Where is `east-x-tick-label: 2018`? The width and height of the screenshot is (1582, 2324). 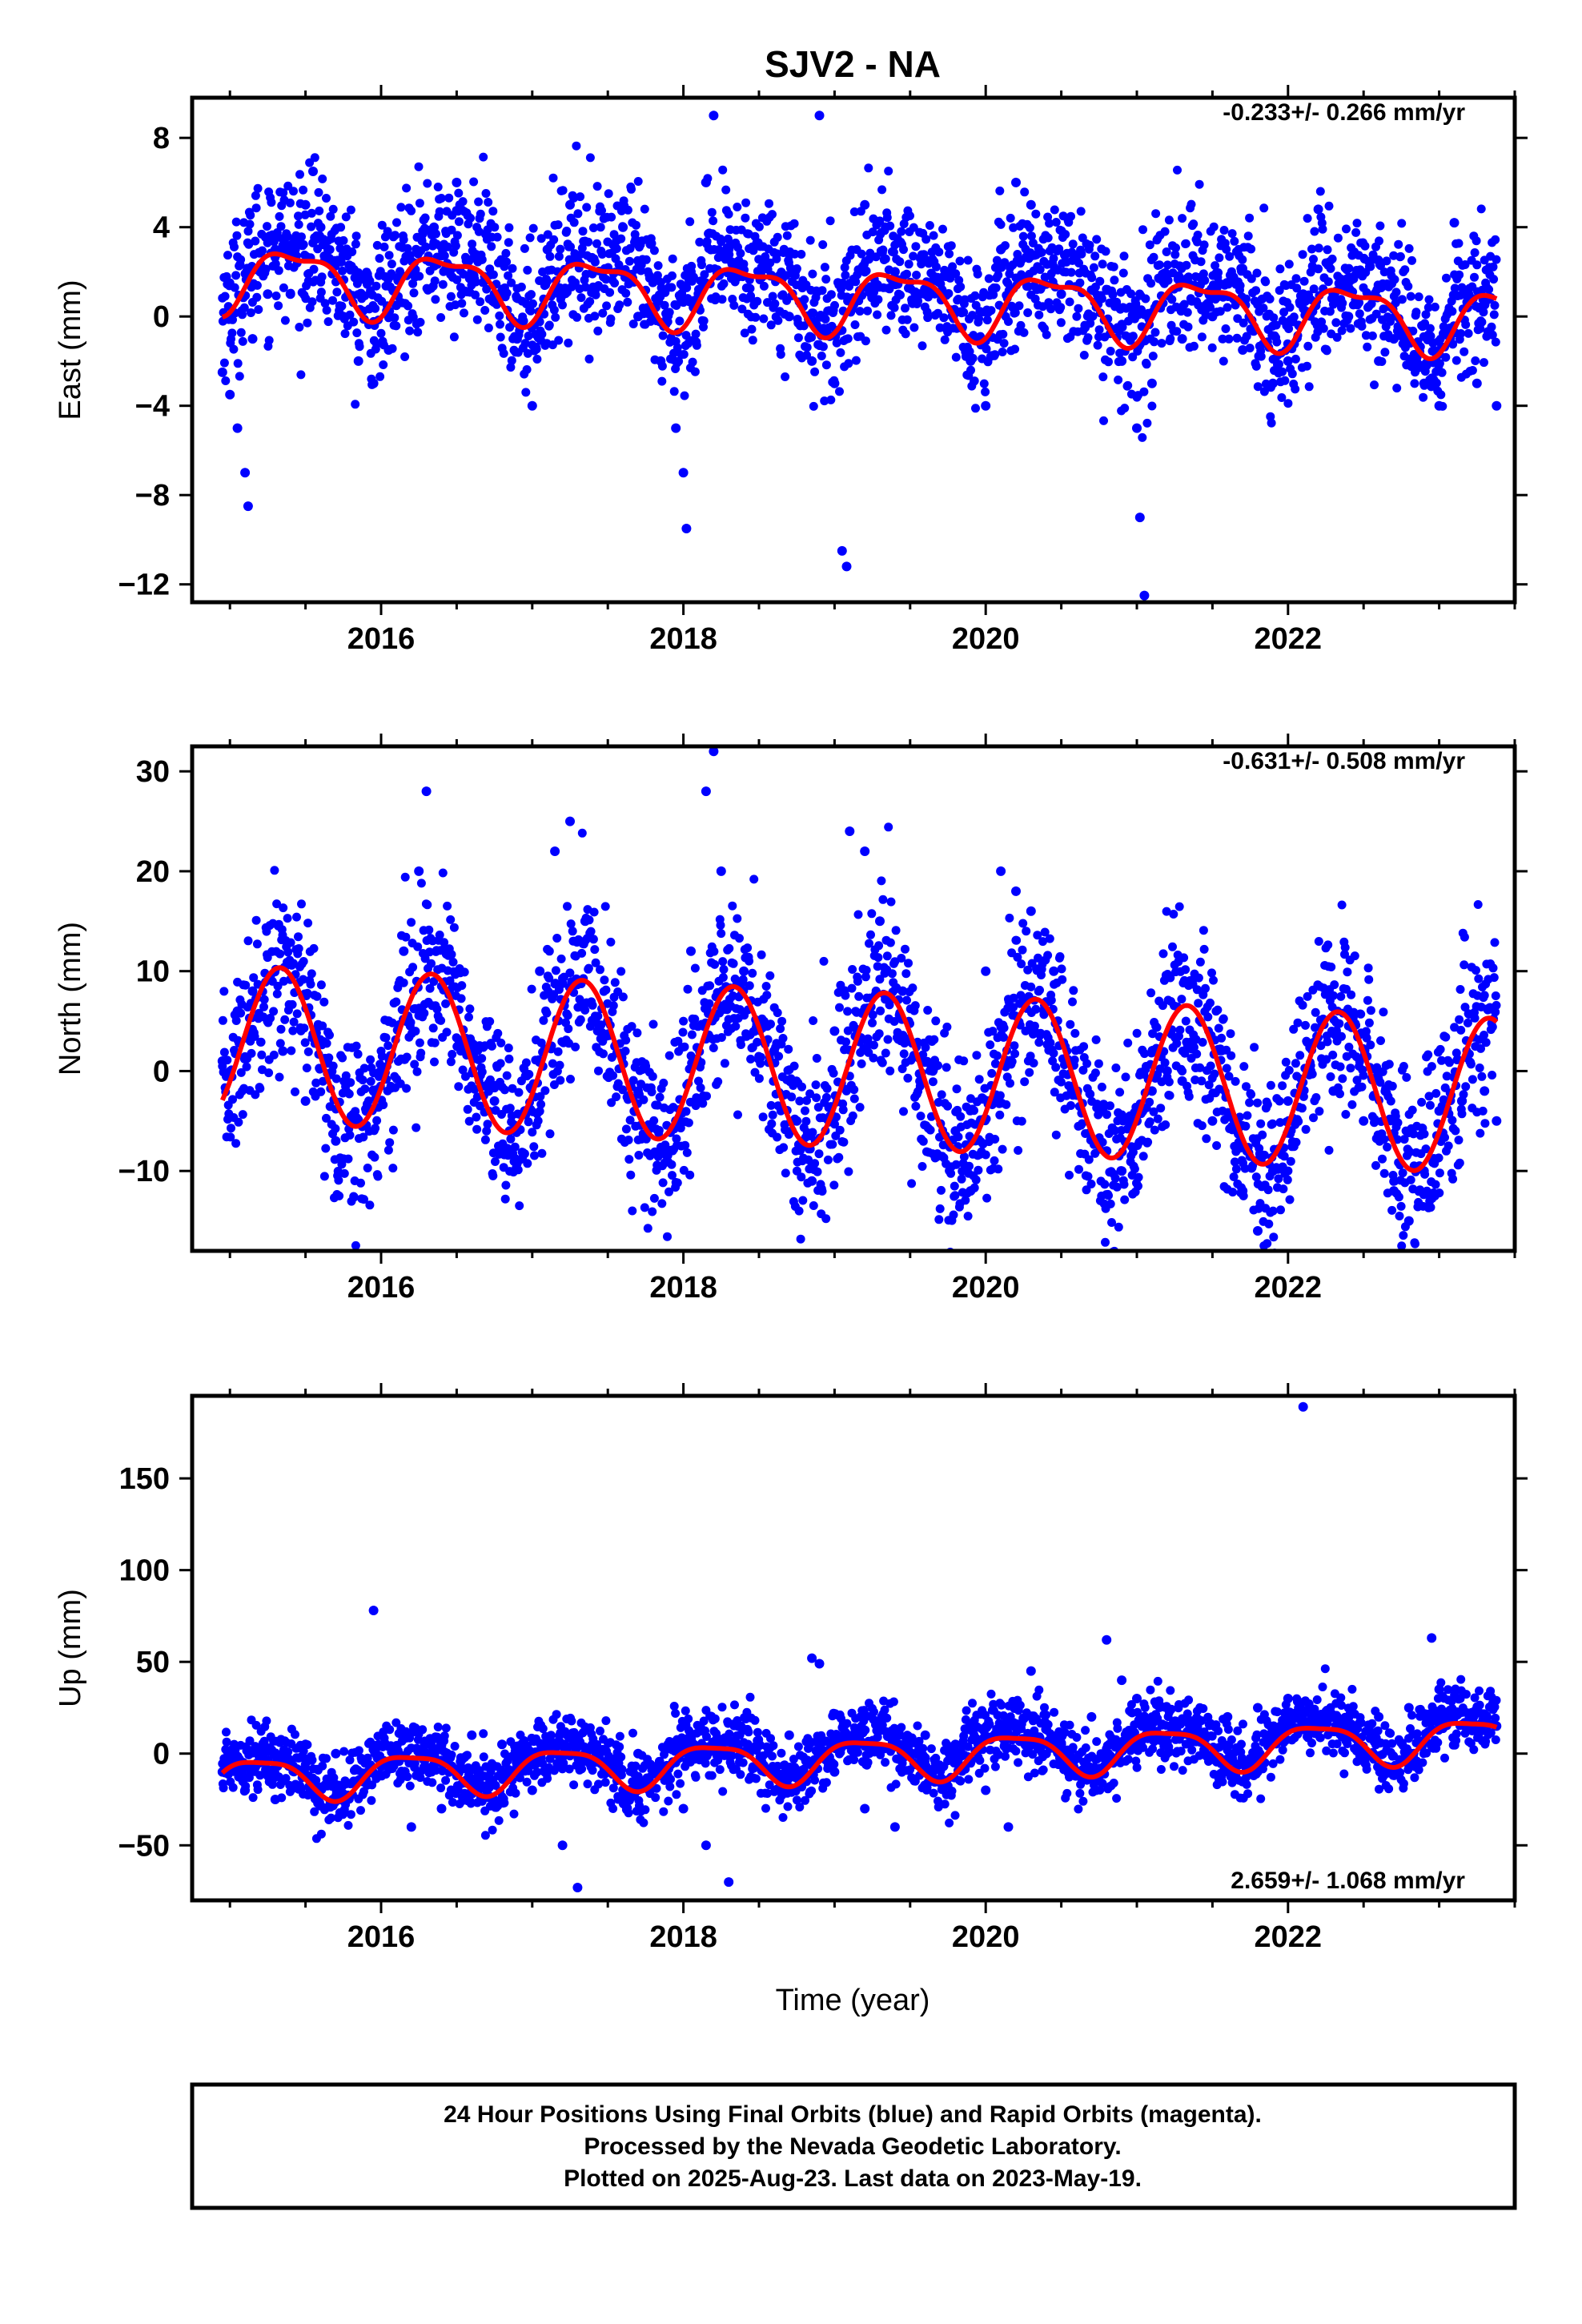
east-x-tick-label: 2018 is located at coordinates (683, 639).